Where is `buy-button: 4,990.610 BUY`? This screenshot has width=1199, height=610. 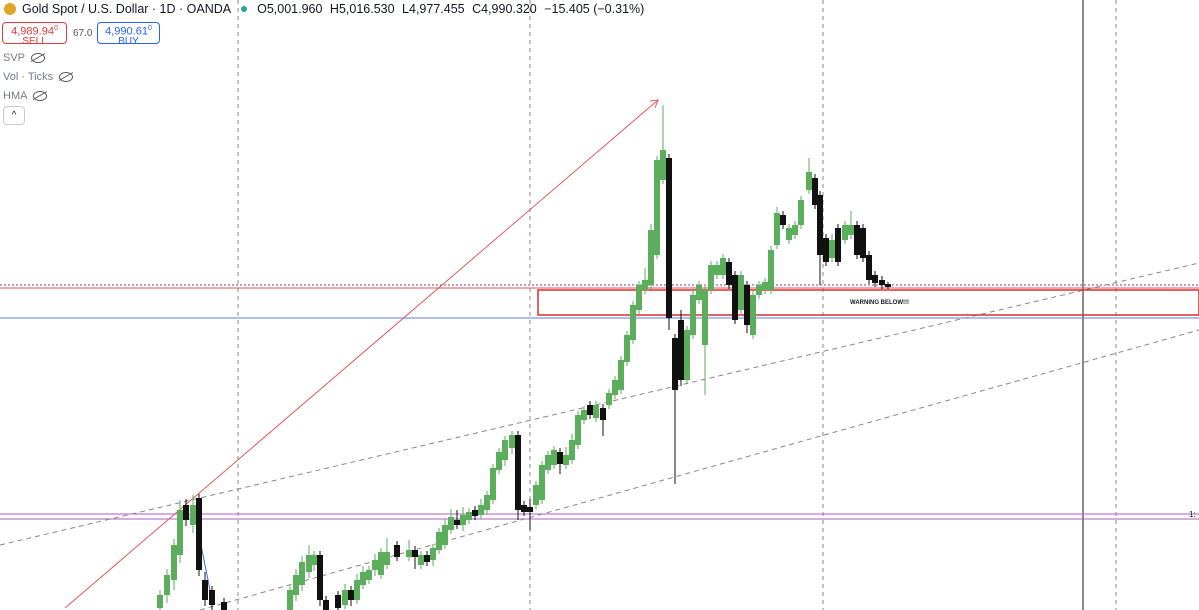 buy-button: 4,990.610 BUY is located at coordinates (128, 34).